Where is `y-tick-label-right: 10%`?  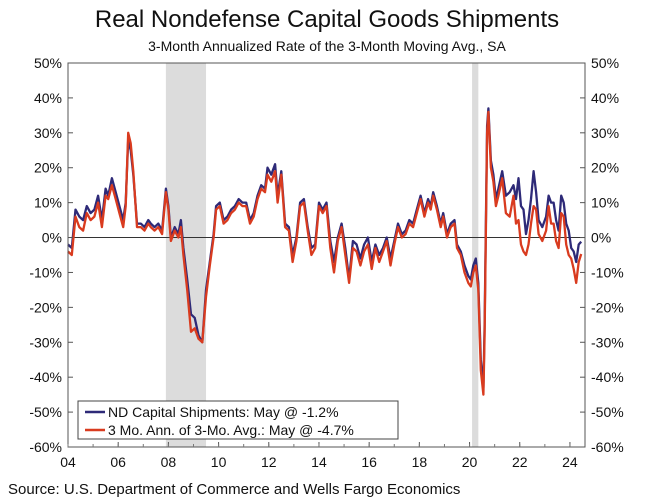 y-tick-label-right: 10% is located at coordinates (605, 203).